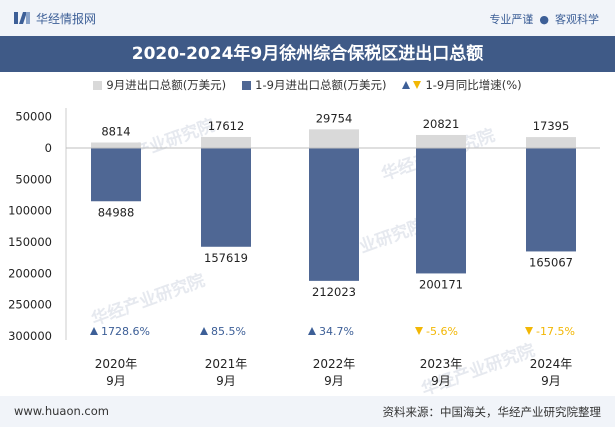 The image size is (615, 427). I want to click on footer-bar: www.huaon.com 资料来源：中国海关，华经产业研究院整理, so click(307, 411).